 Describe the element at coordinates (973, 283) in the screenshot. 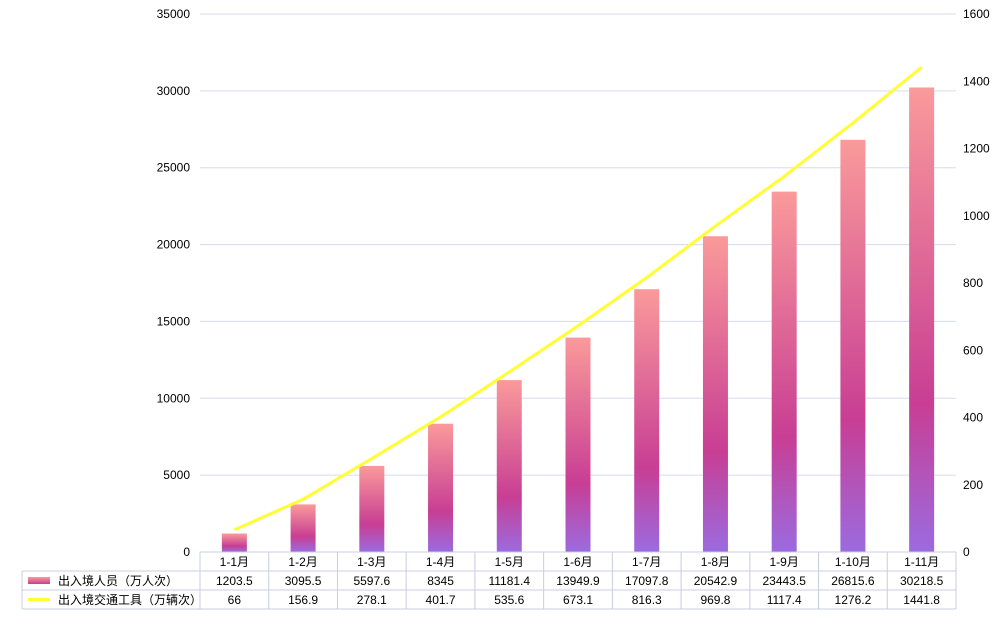

I see `right-tick-label: 800` at that location.